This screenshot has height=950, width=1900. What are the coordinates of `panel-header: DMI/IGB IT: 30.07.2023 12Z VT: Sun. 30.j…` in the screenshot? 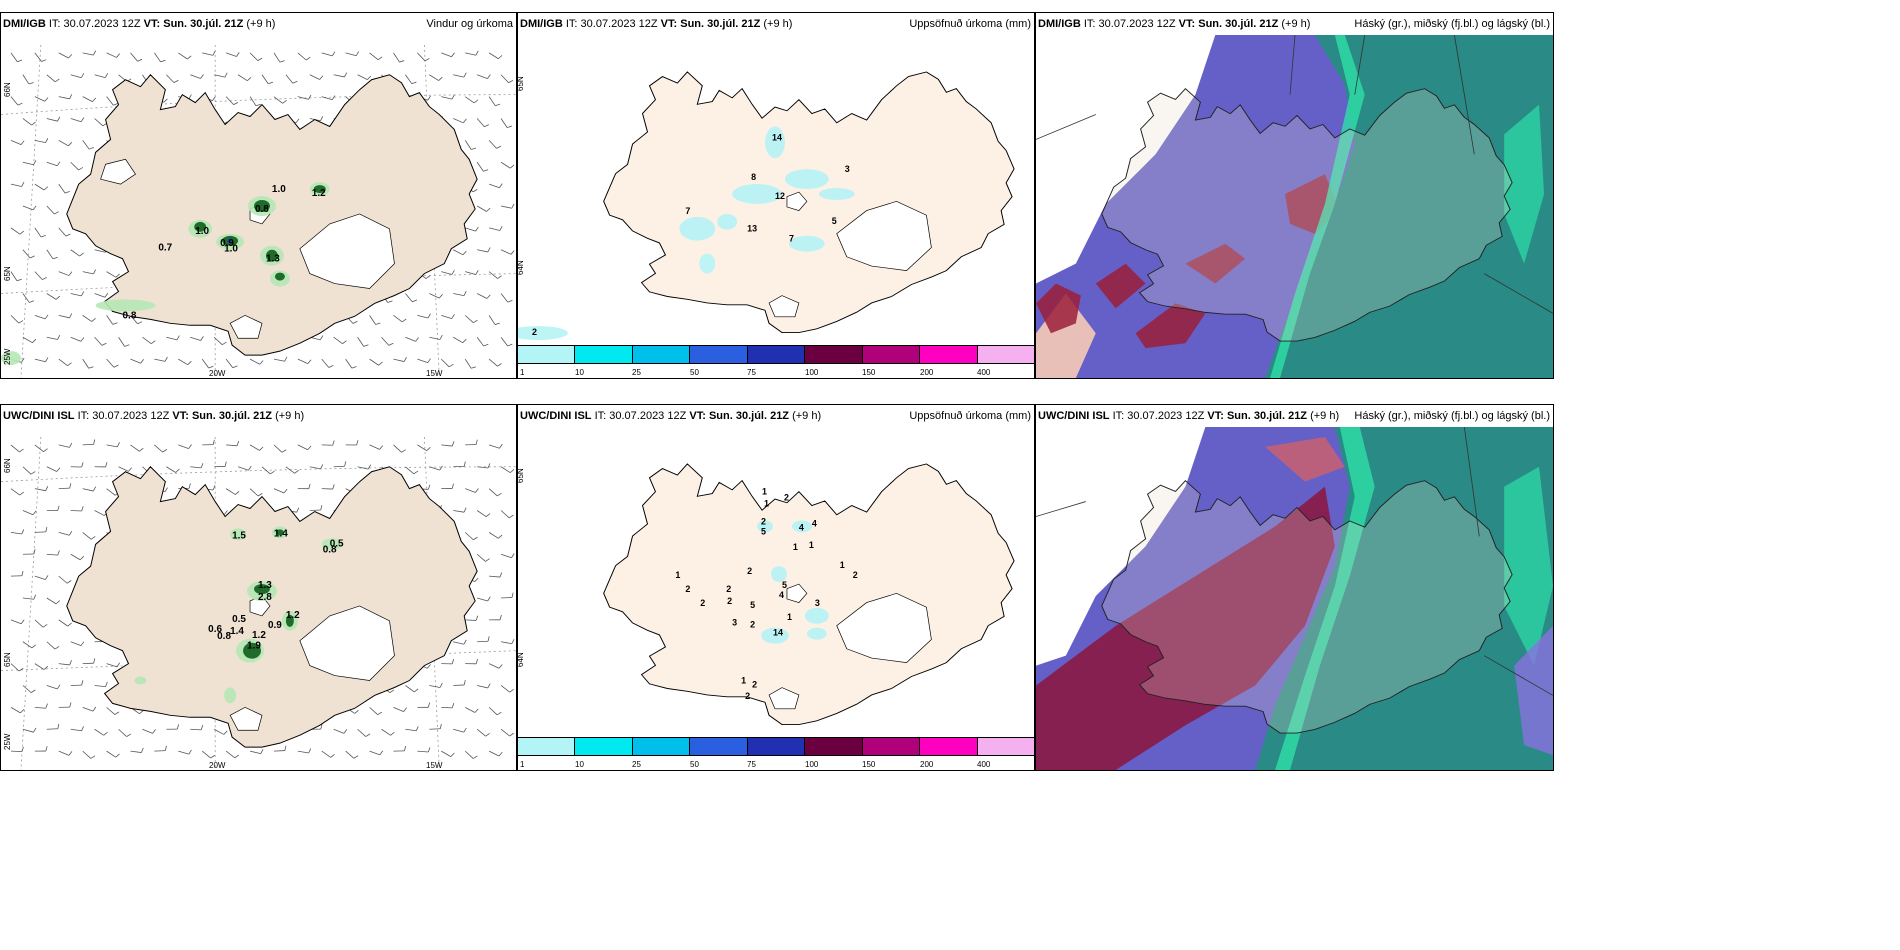 It's located at (258, 24).